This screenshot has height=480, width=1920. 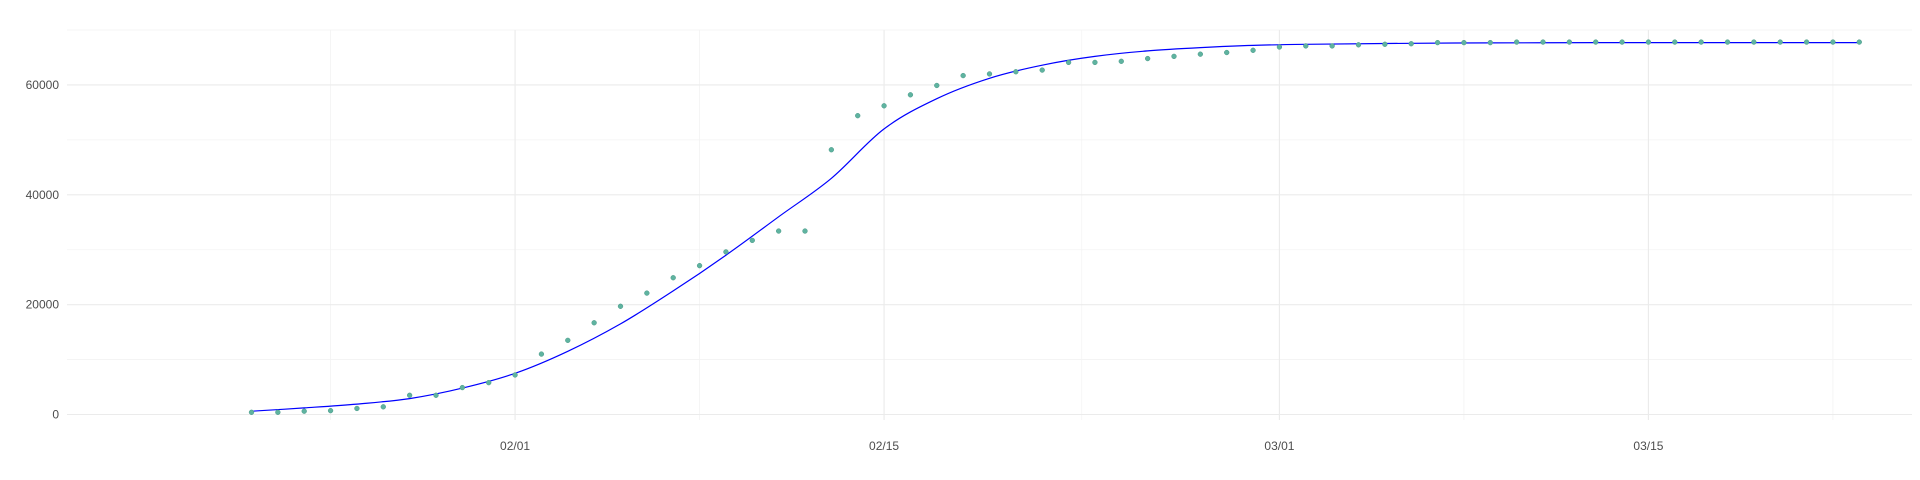 What do you see at coordinates (43, 250) in the screenshot?
I see `y-axis-tick-labels: 0 20000 40000 60000` at bounding box center [43, 250].